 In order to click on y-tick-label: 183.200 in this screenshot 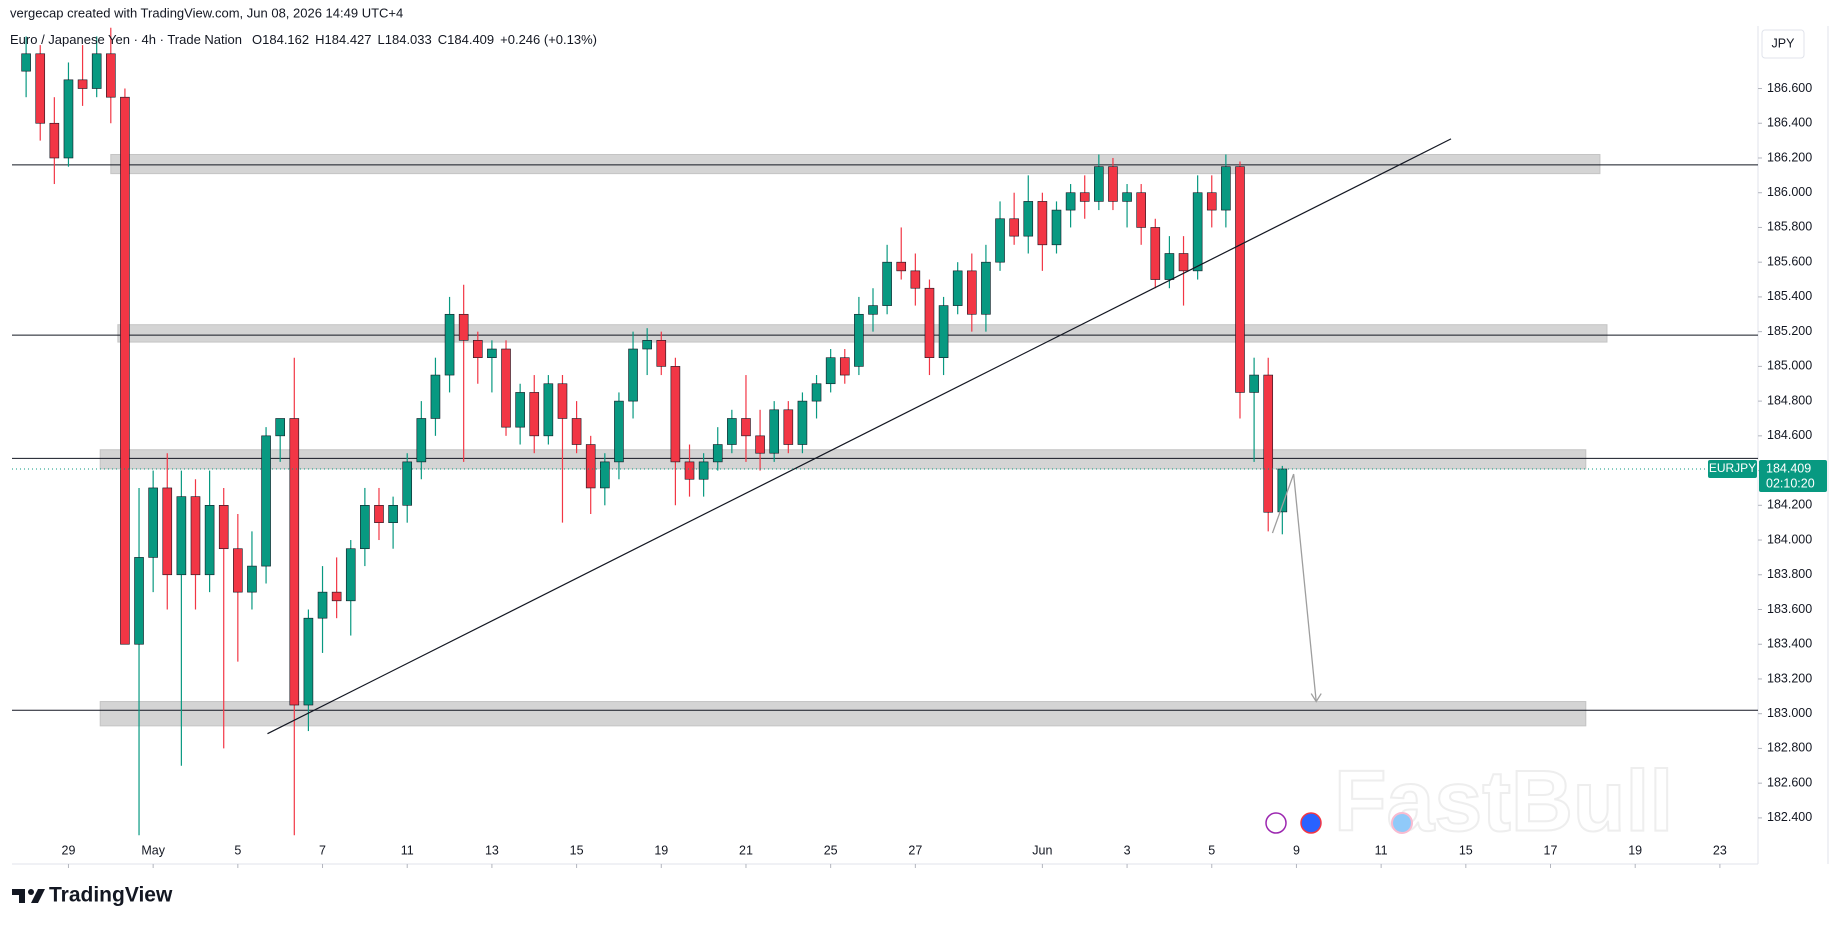, I will do `click(1789, 678)`.